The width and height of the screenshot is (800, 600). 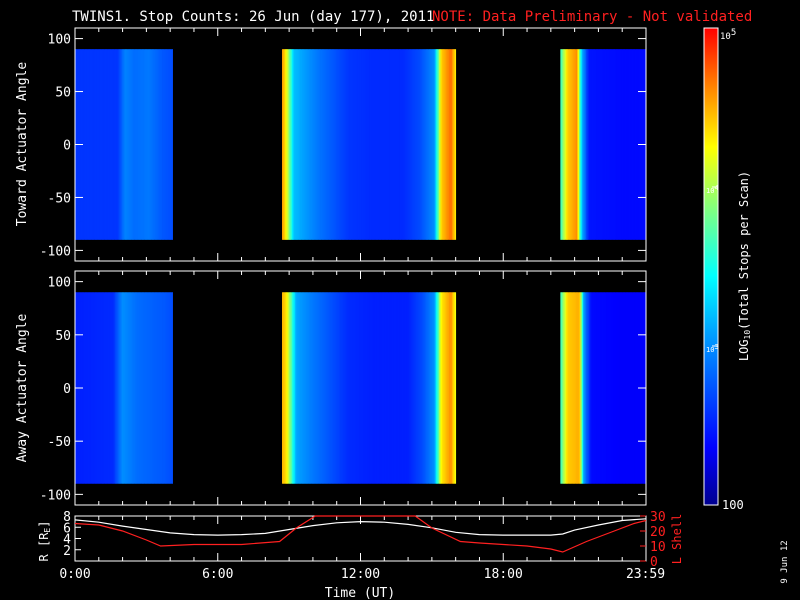 I want to click on orbit-ytick-label-left: 4, so click(x=67, y=540).